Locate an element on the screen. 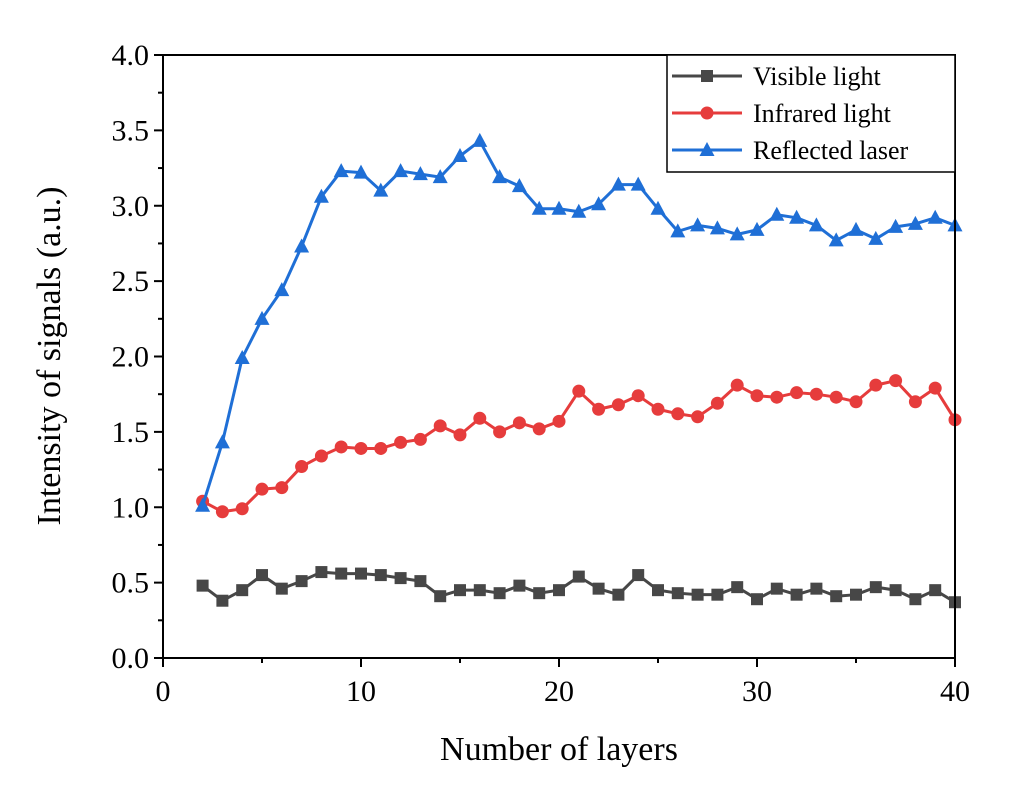 This screenshot has width=1009, height=785. legend-marker-circle is located at coordinates (707, 113).